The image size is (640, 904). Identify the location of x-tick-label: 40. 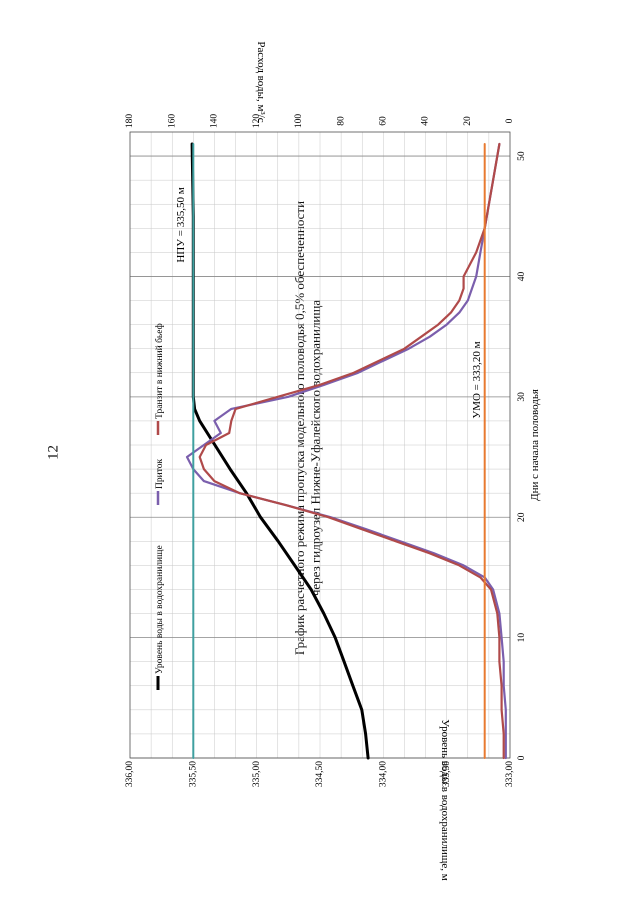
(522, 276).